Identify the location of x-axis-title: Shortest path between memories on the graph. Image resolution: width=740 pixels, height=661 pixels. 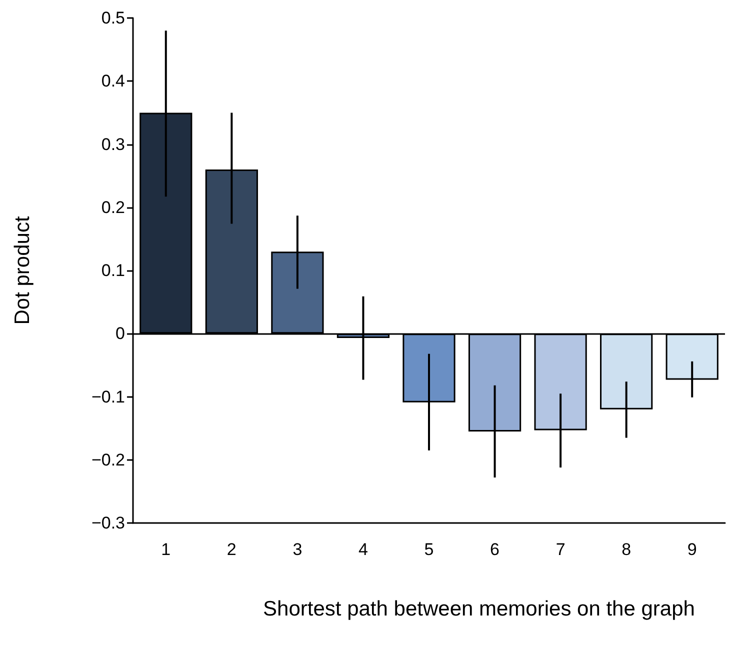
(479, 609).